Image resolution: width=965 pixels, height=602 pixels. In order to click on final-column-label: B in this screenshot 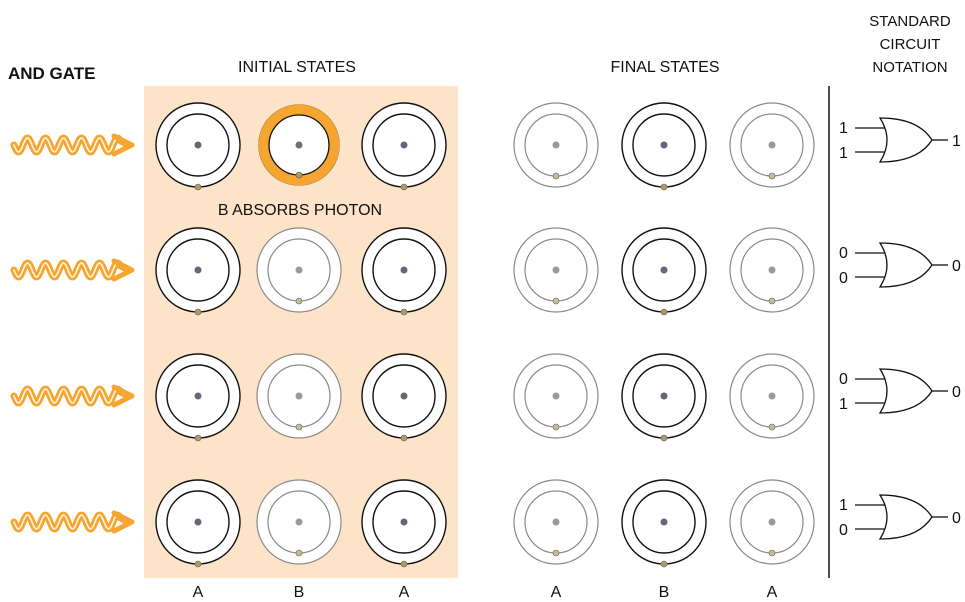, I will do `click(664, 592)`.